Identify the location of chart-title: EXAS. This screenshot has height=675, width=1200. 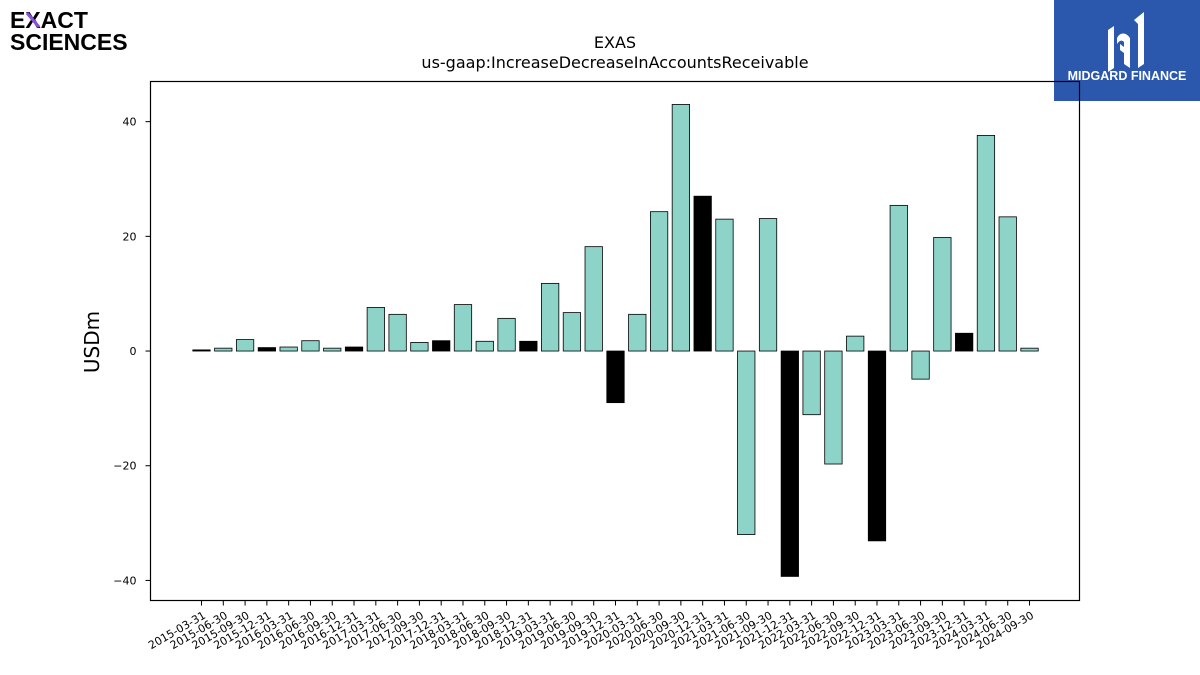
(615, 42).